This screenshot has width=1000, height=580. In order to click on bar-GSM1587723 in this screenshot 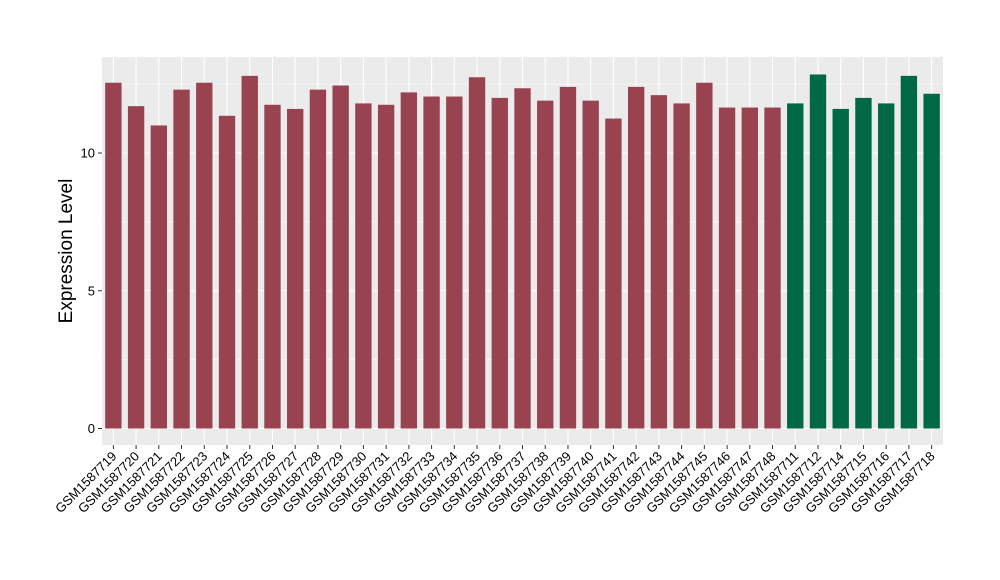, I will do `click(204, 255)`.